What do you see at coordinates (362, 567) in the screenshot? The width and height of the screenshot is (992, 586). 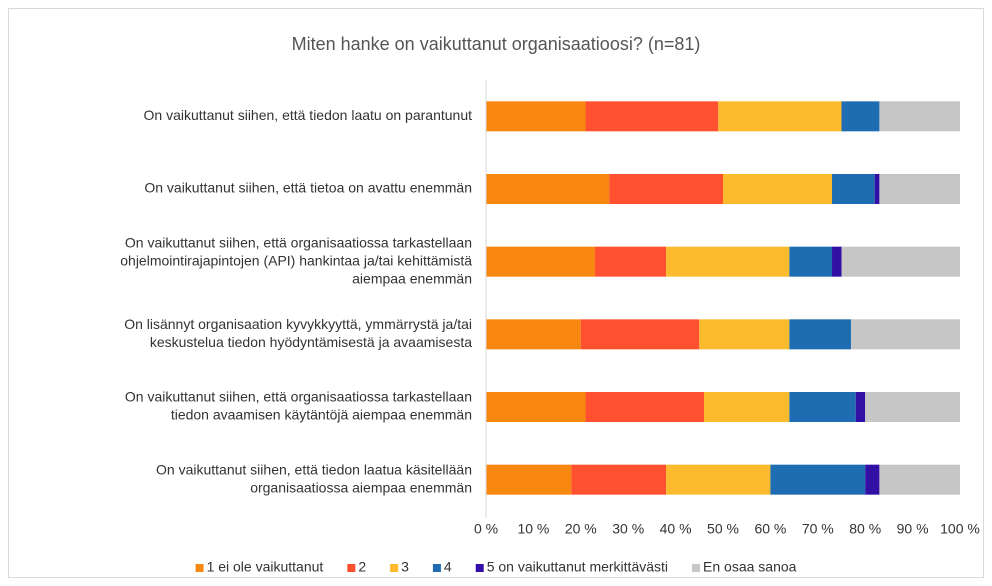 I see `legend-label: 2` at bounding box center [362, 567].